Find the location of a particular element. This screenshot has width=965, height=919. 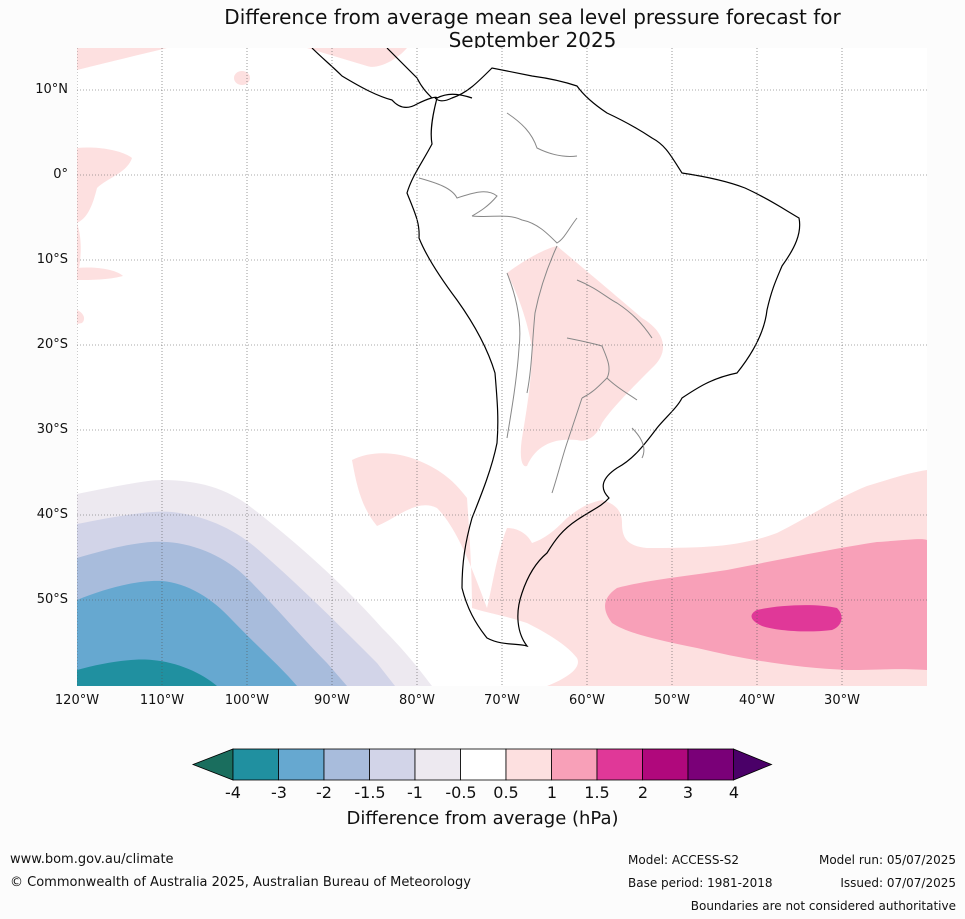

lon-label: 50°W is located at coordinates (672, 700).